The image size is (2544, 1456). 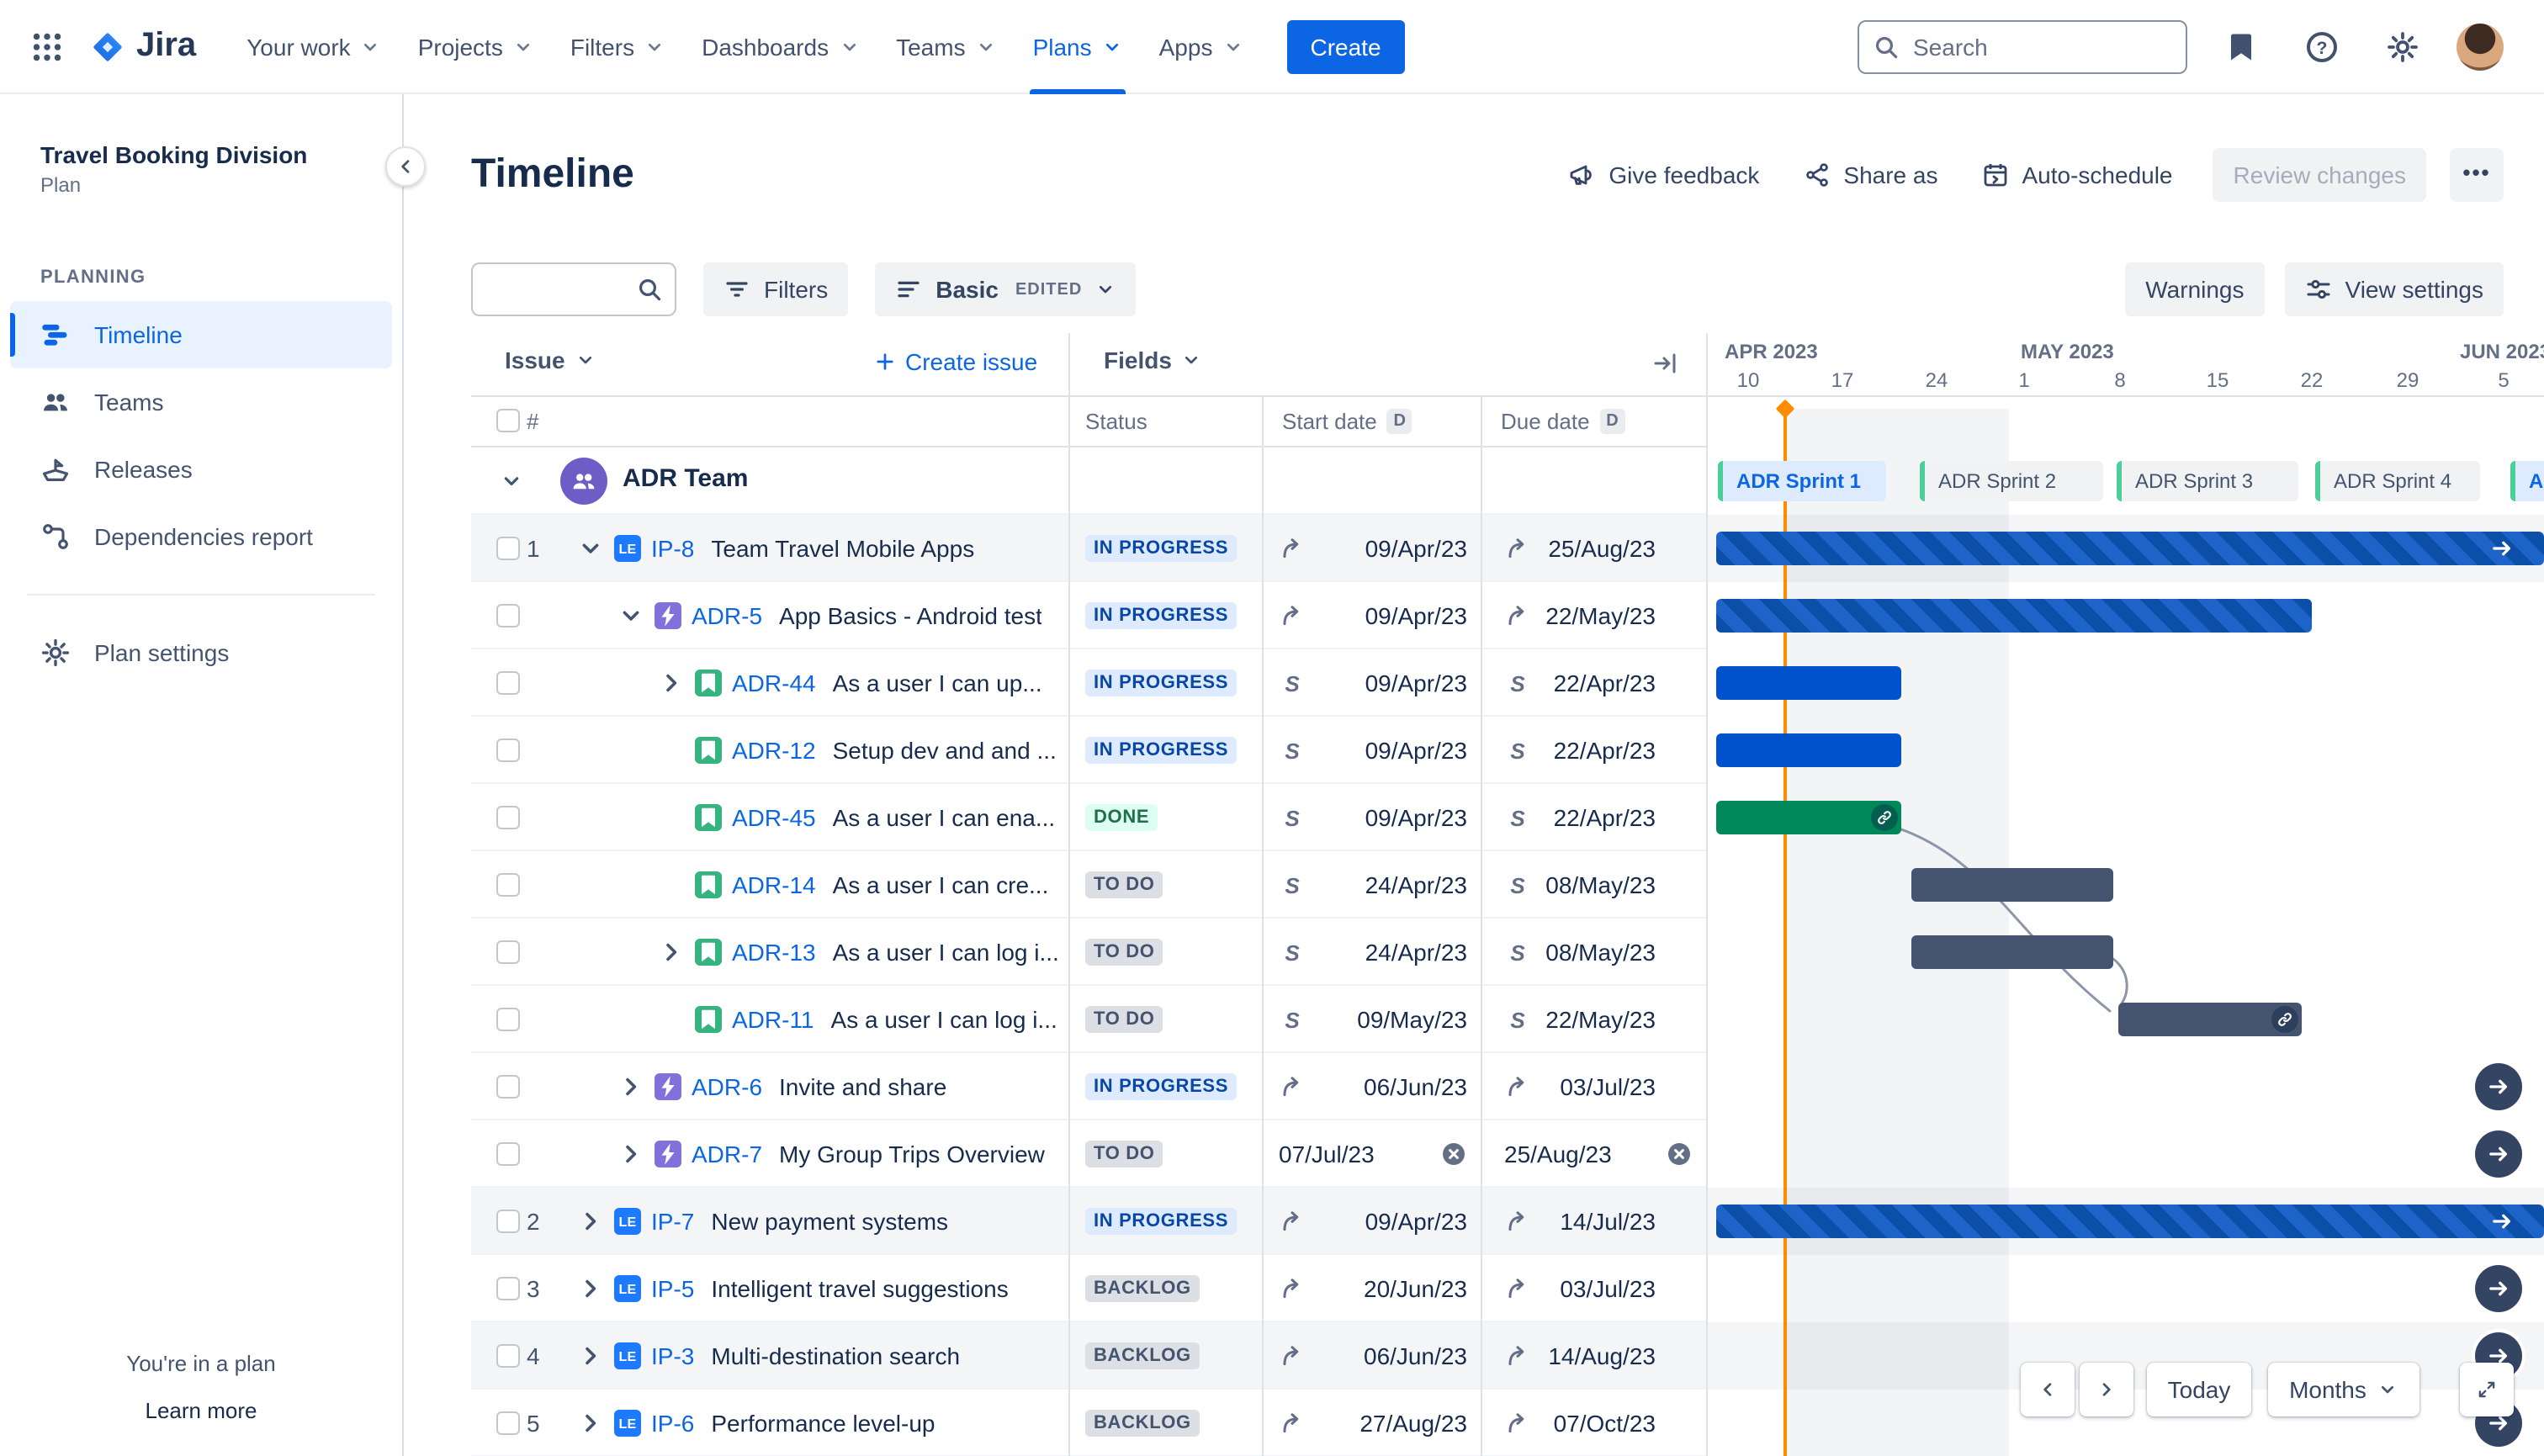 I want to click on start-date-cell: 20/Jun/23, so click(x=1371, y=1288).